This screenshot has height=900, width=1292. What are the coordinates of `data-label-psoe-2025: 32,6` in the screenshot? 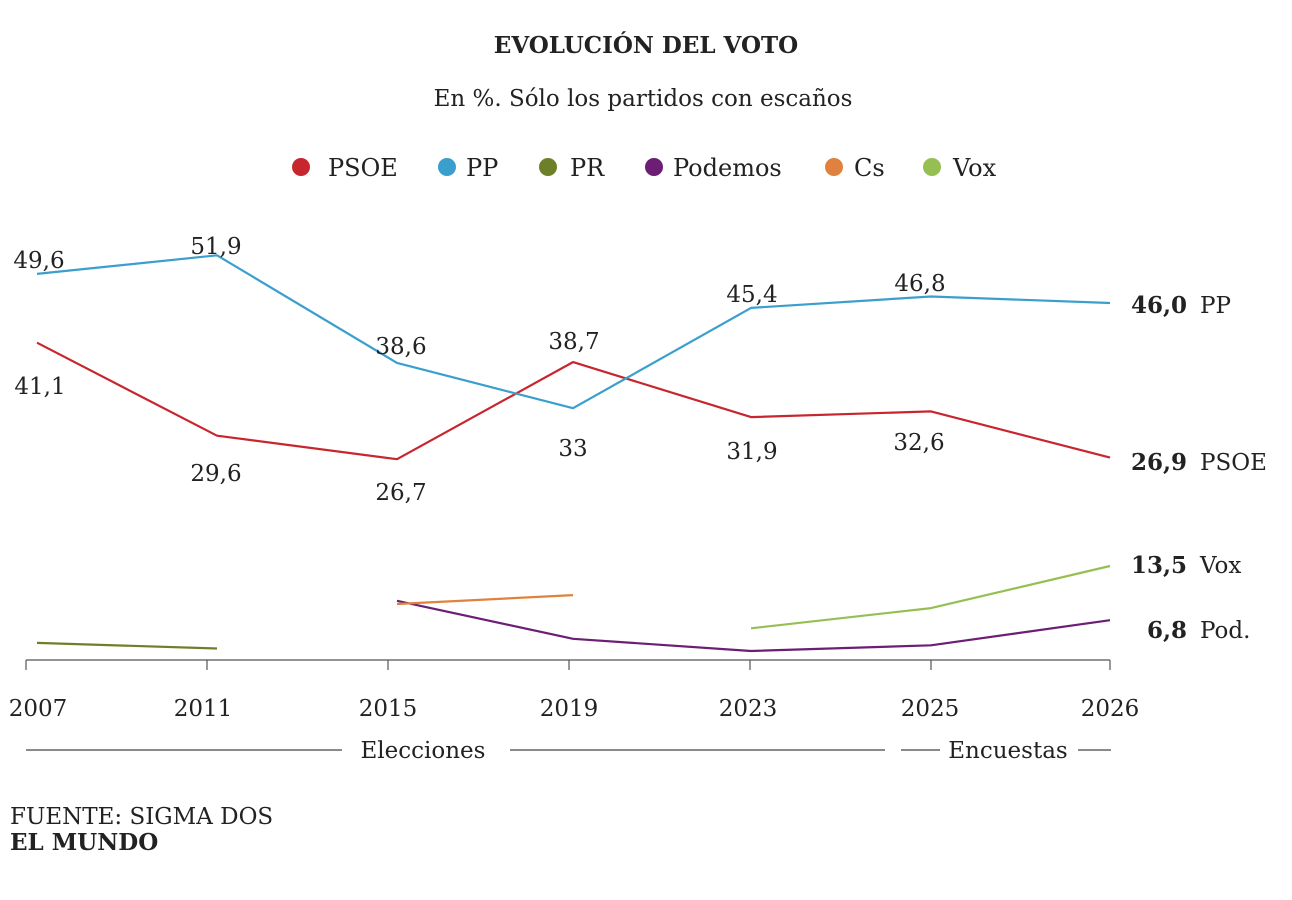 It's located at (918, 443).